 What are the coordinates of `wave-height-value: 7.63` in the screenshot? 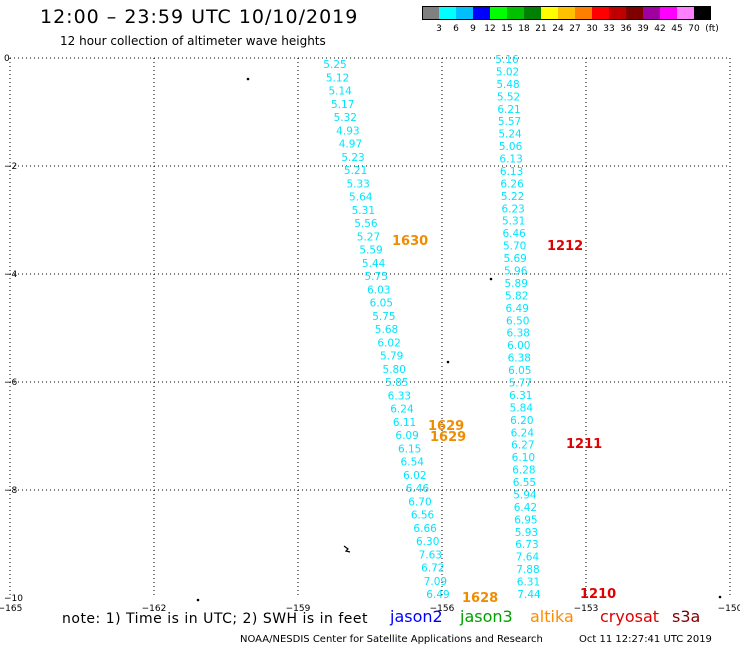 It's located at (430, 555).